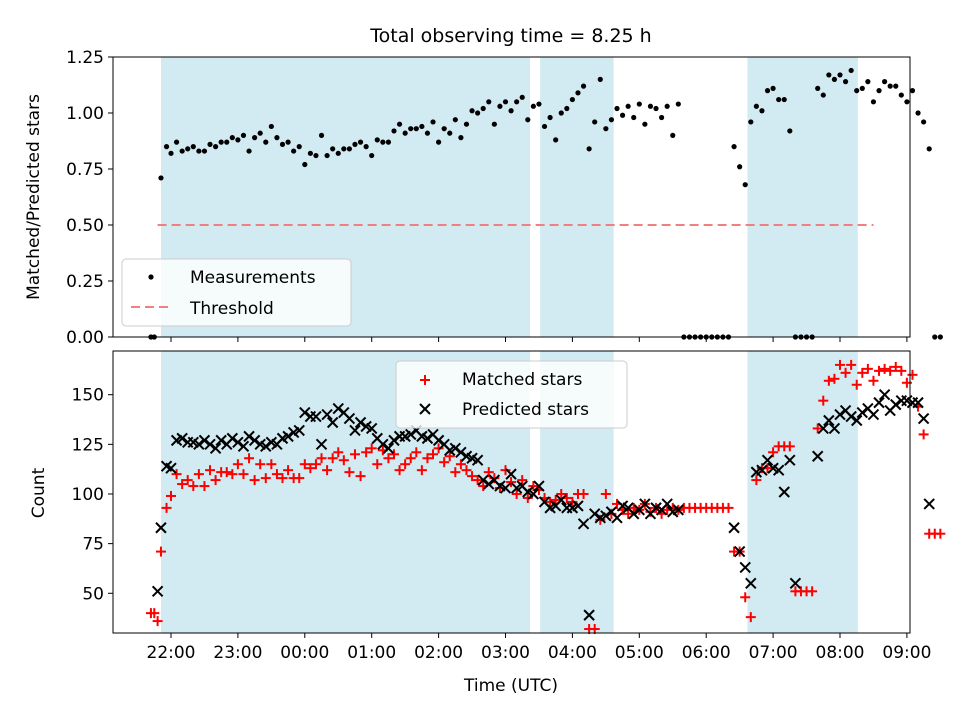 The image size is (960, 720). Describe the element at coordinates (85, 114) in the screenshot. I see `y-tick-label: 1.00` at that location.